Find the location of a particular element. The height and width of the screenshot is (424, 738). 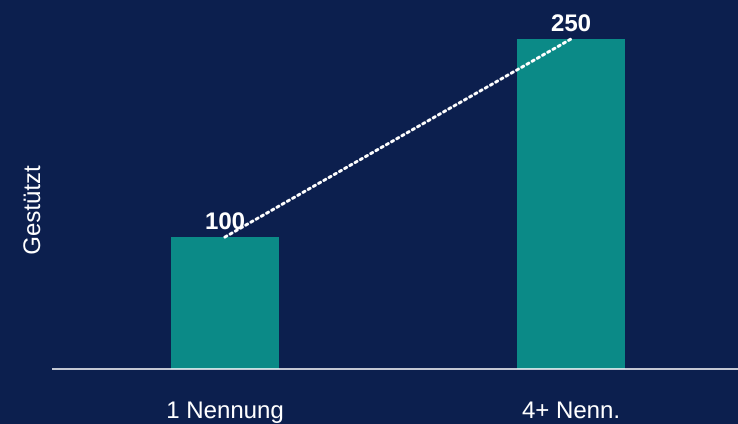

y-axis-title: Gestützt is located at coordinates (32, 209).